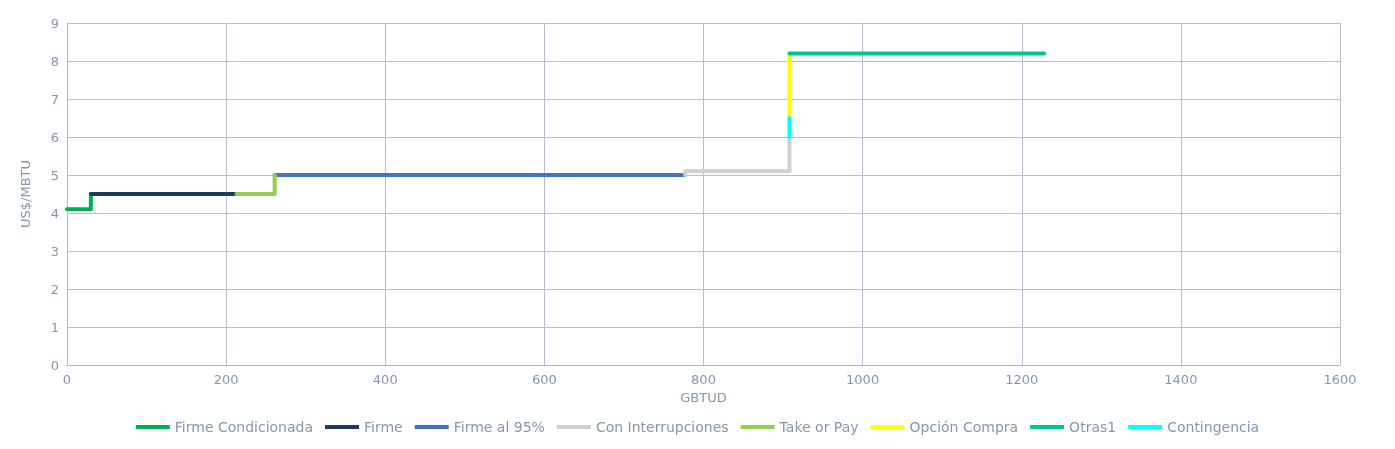 The width and height of the screenshot is (1395, 449). I want to click on x-tick-label: 1600, so click(1340, 379).